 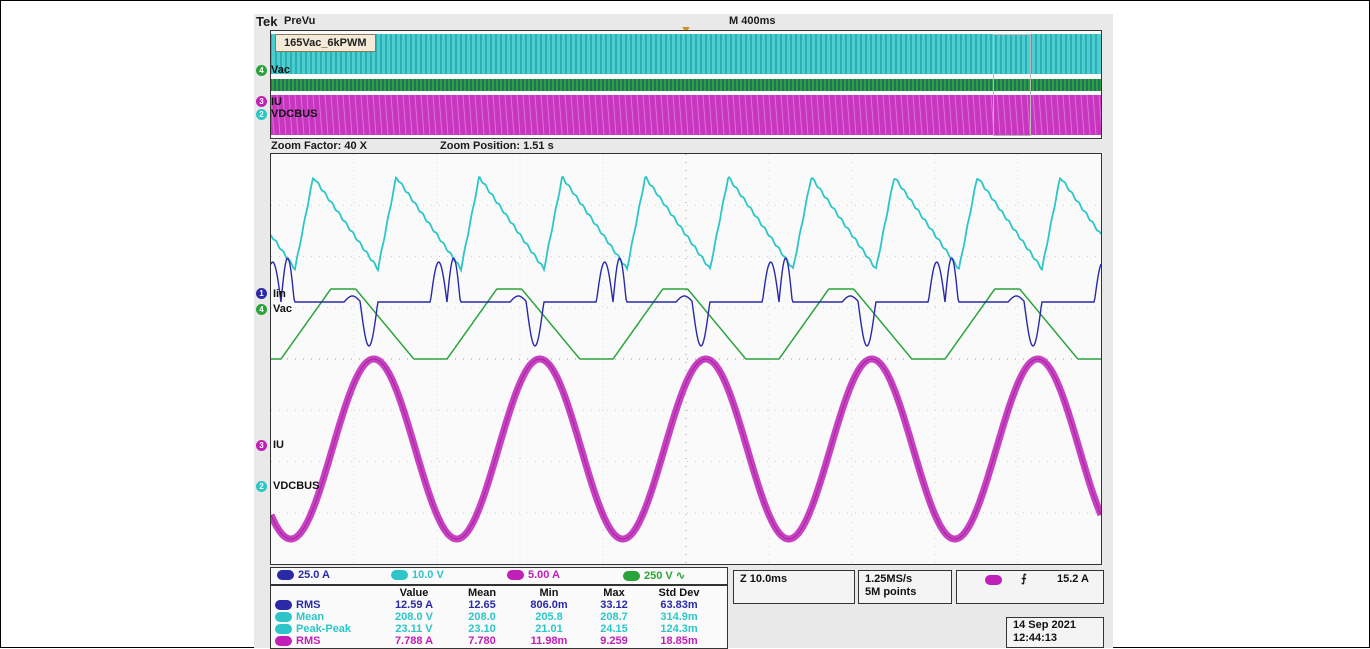 I want to click on measurement-cell: 18.85m, so click(x=679, y=641).